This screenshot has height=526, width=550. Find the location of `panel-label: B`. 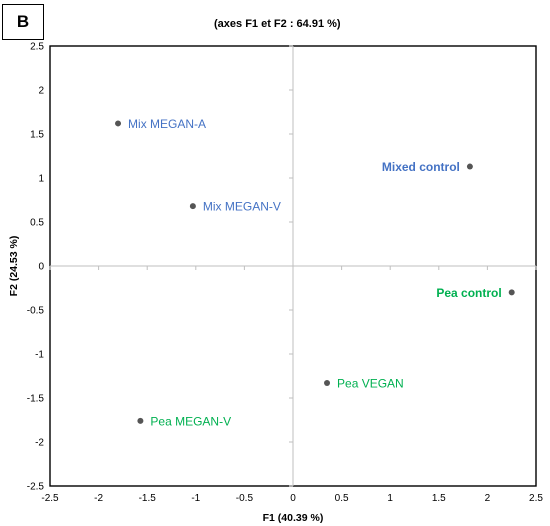

panel-label: B is located at coordinates (23, 22).